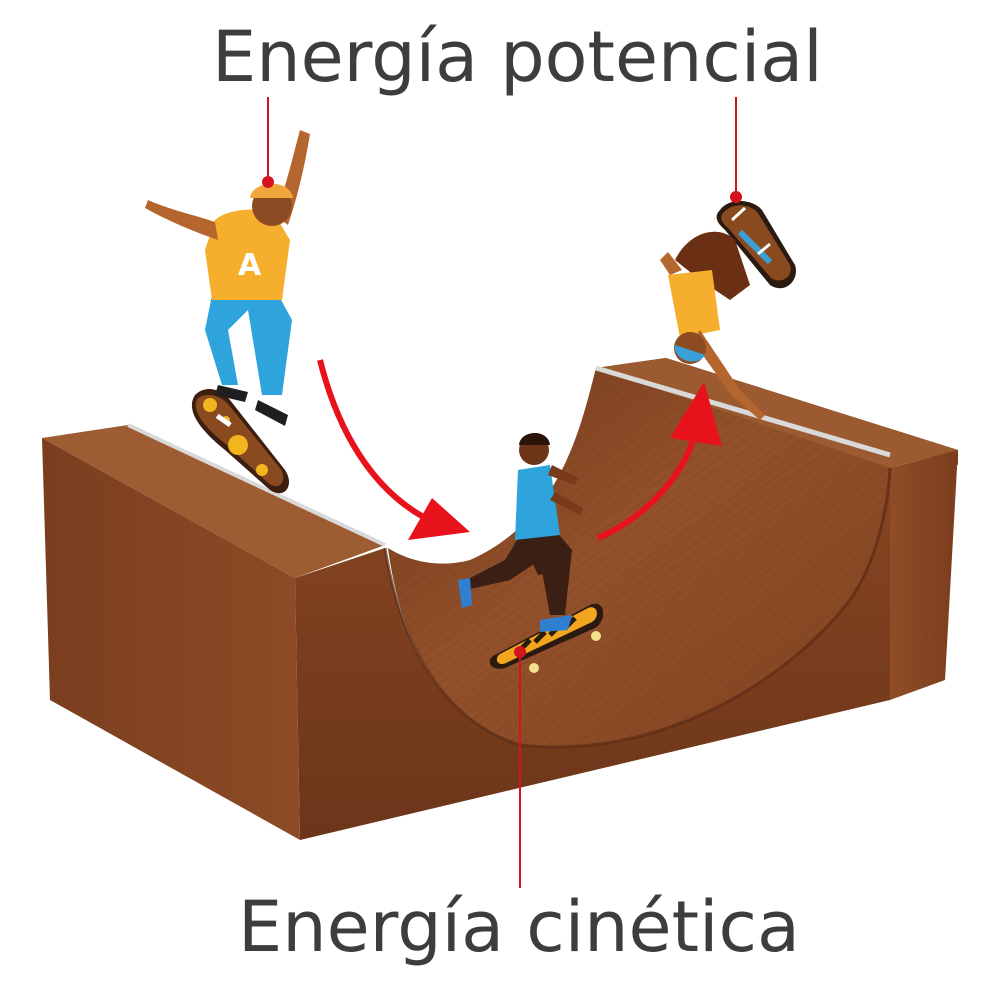 This screenshot has width=1000, height=1000. Describe the element at coordinates (756, 245) in the screenshot. I see `skateboard-right` at that location.